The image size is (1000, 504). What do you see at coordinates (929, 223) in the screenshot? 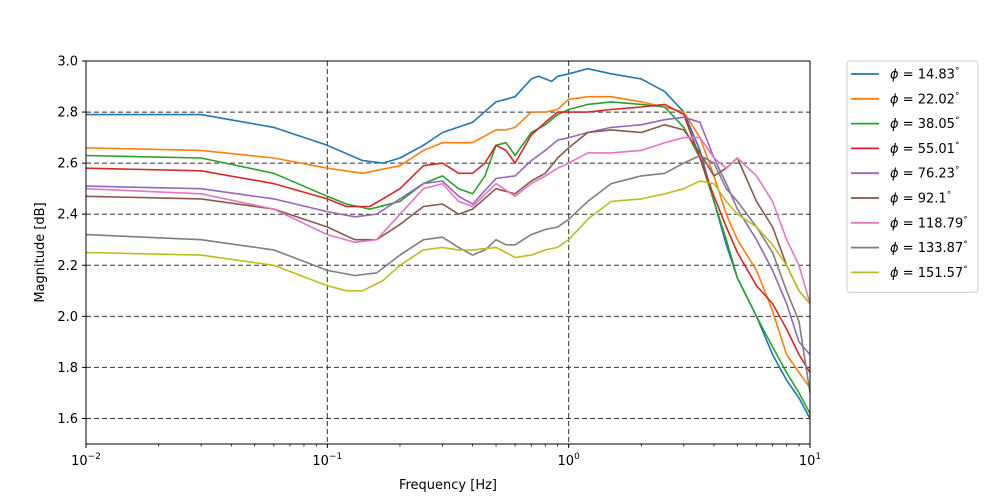
I see `legend-label: ϕ = 118.79°` at bounding box center [929, 223].